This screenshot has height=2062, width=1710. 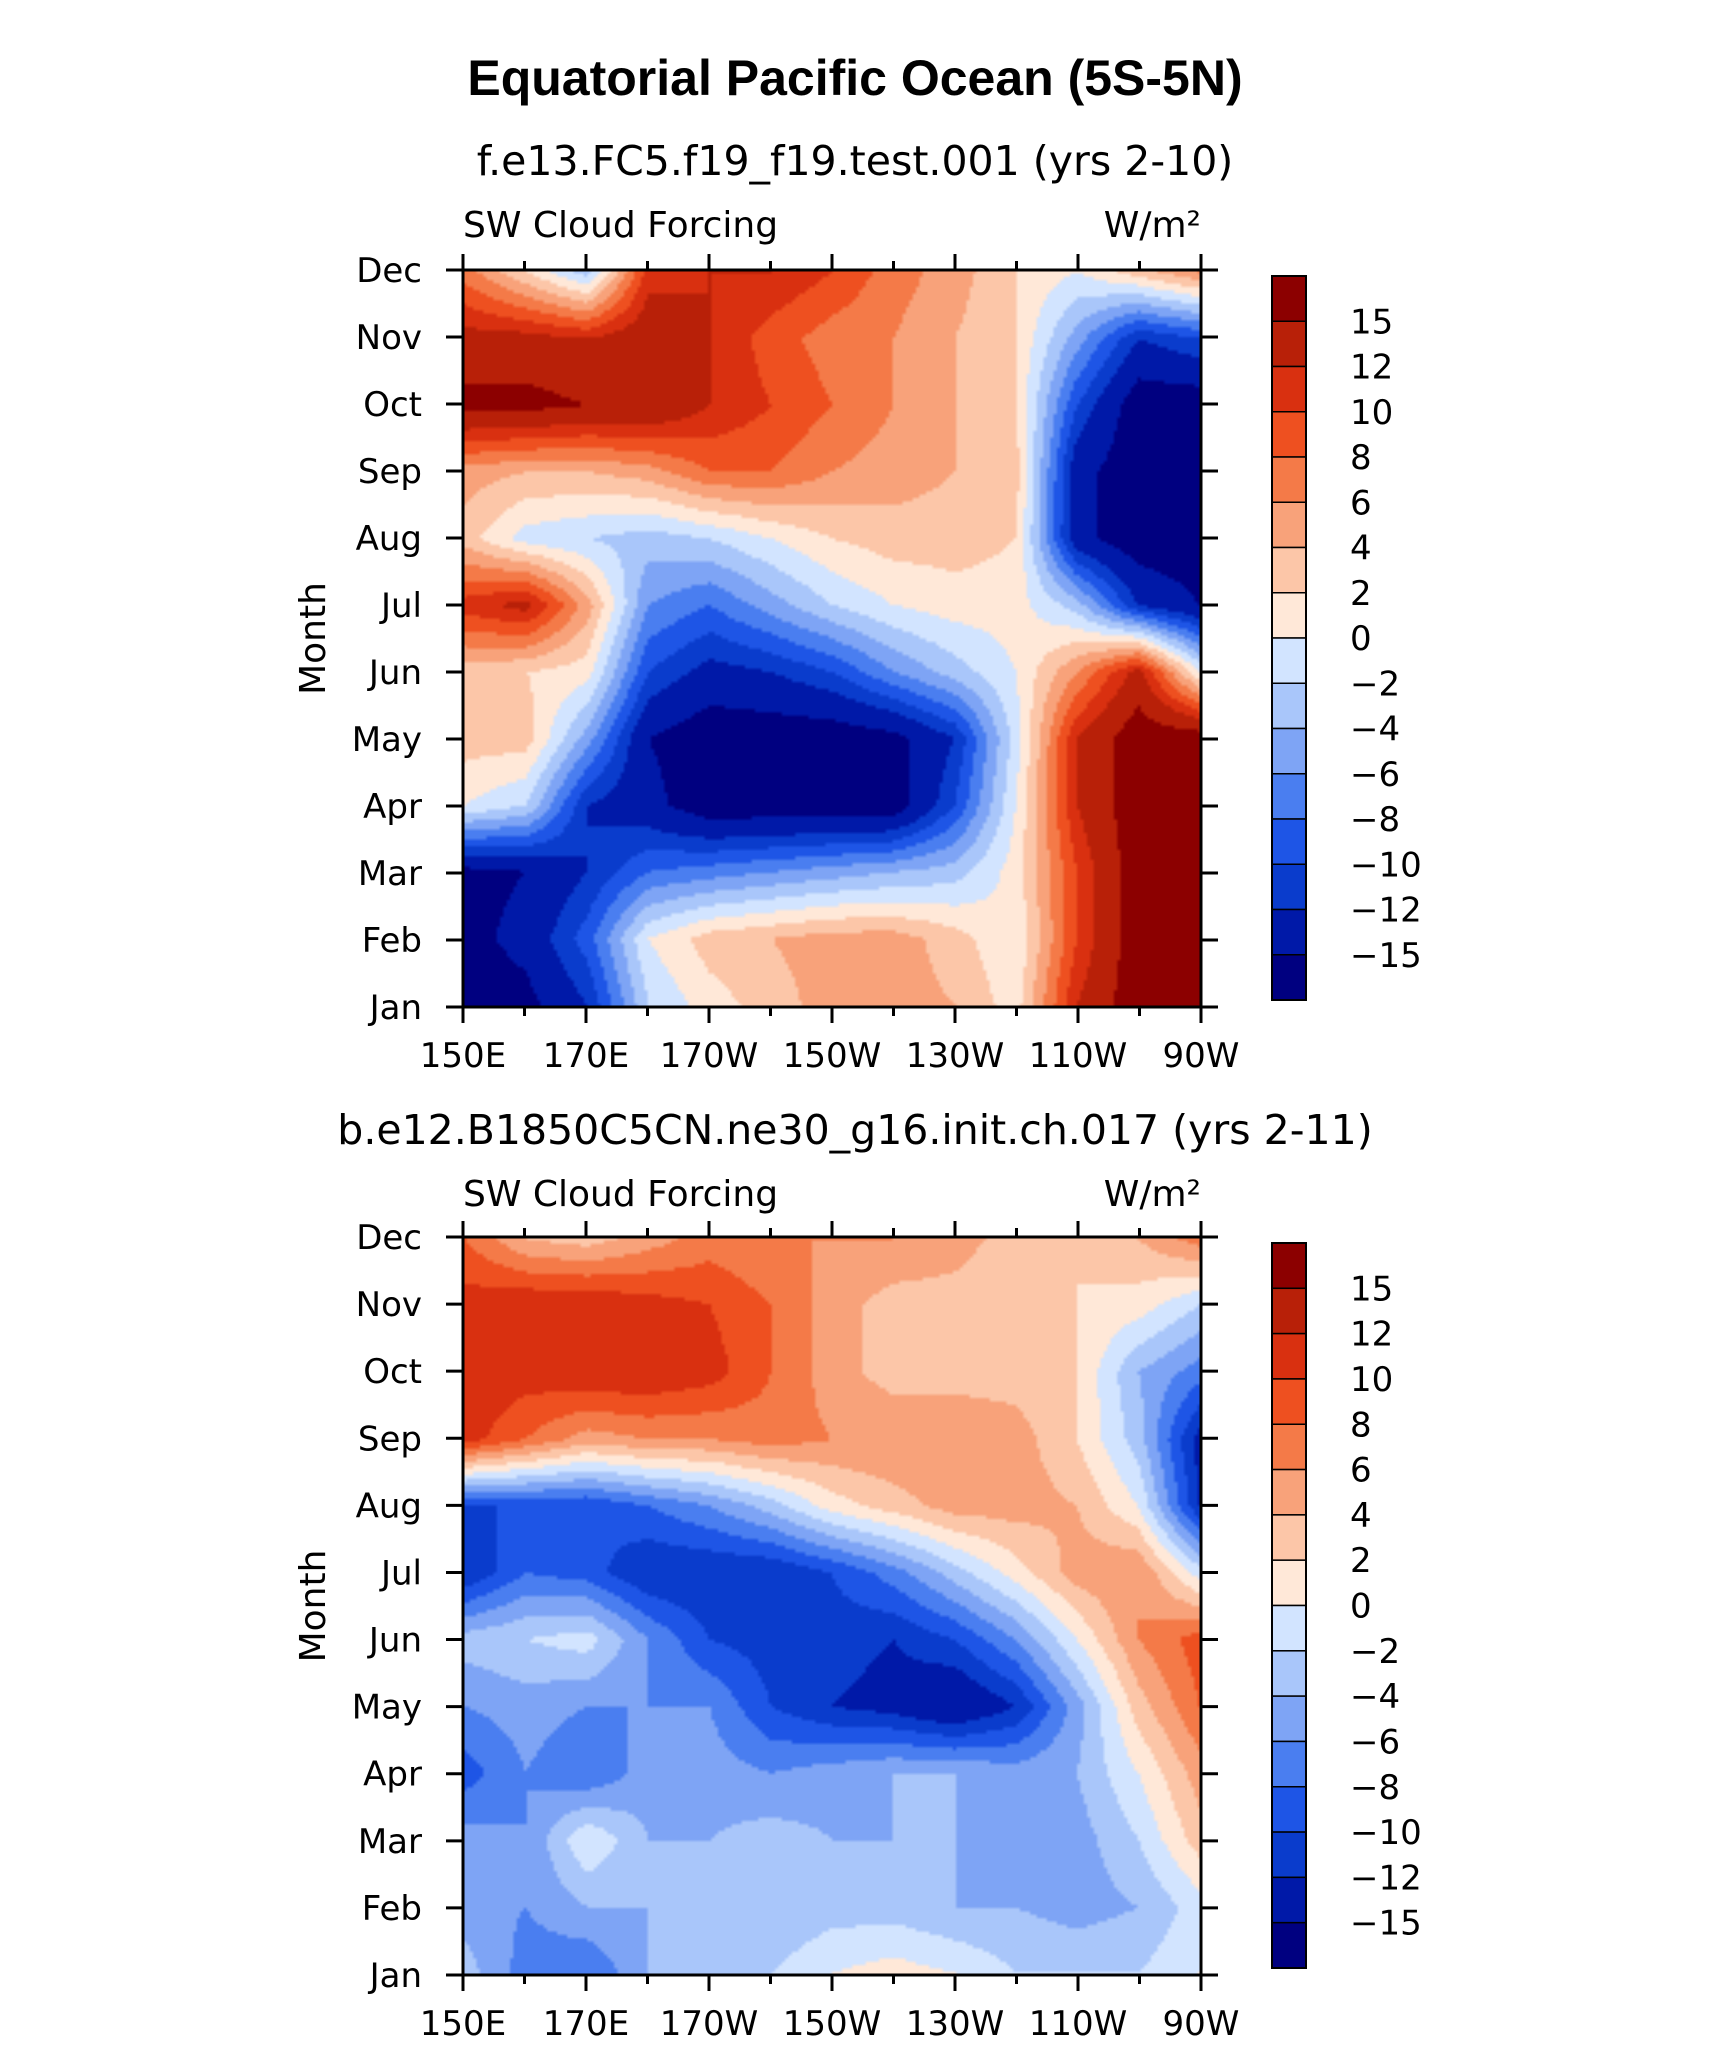 I want to click on y-tick-label: Apr, so click(x=392, y=1775).